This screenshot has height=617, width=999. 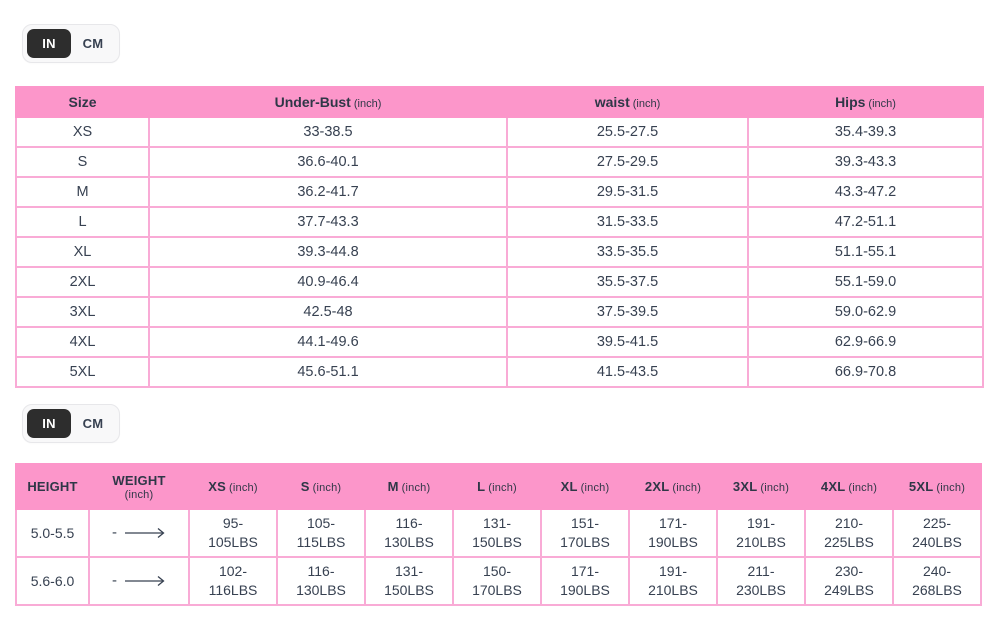 I want to click on under-bust-cell: 44.1-49.6, so click(x=328, y=342).